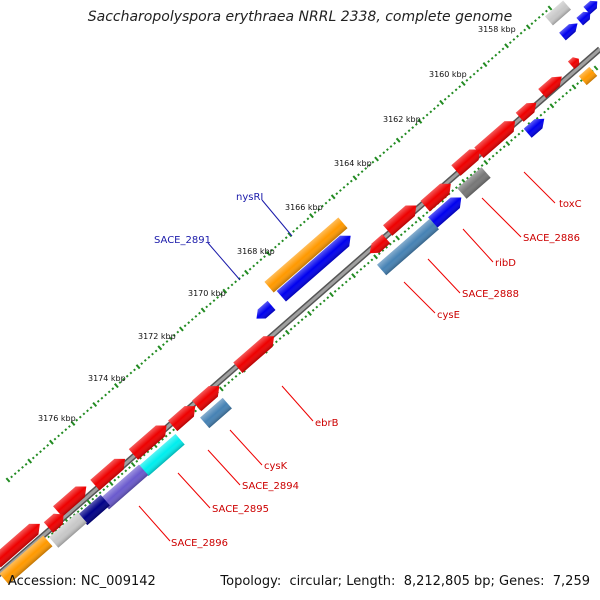 The image size is (600, 600). What do you see at coordinates (591, 7) in the screenshot?
I see `gene-blue-corner` at bounding box center [591, 7].